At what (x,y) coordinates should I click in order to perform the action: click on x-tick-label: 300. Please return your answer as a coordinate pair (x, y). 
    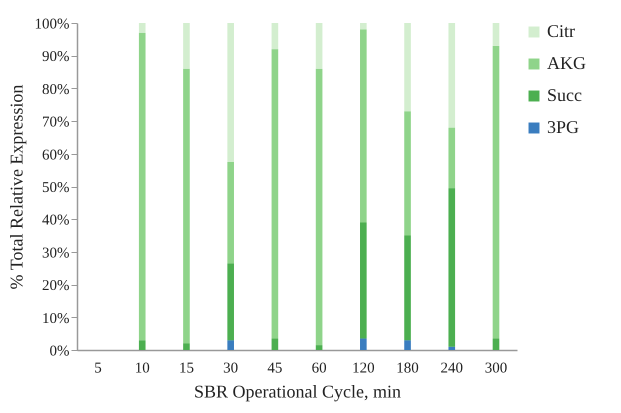
    Looking at the image, I should click on (496, 368).